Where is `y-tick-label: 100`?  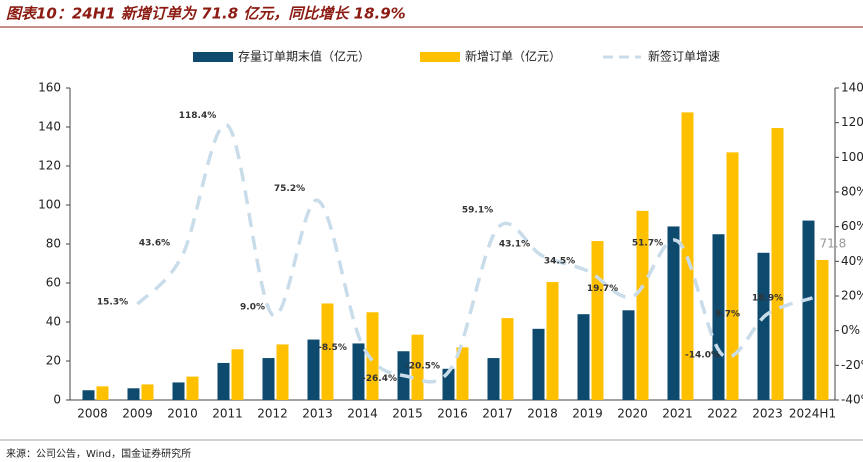
y-tick-label: 100 is located at coordinates (49, 205).